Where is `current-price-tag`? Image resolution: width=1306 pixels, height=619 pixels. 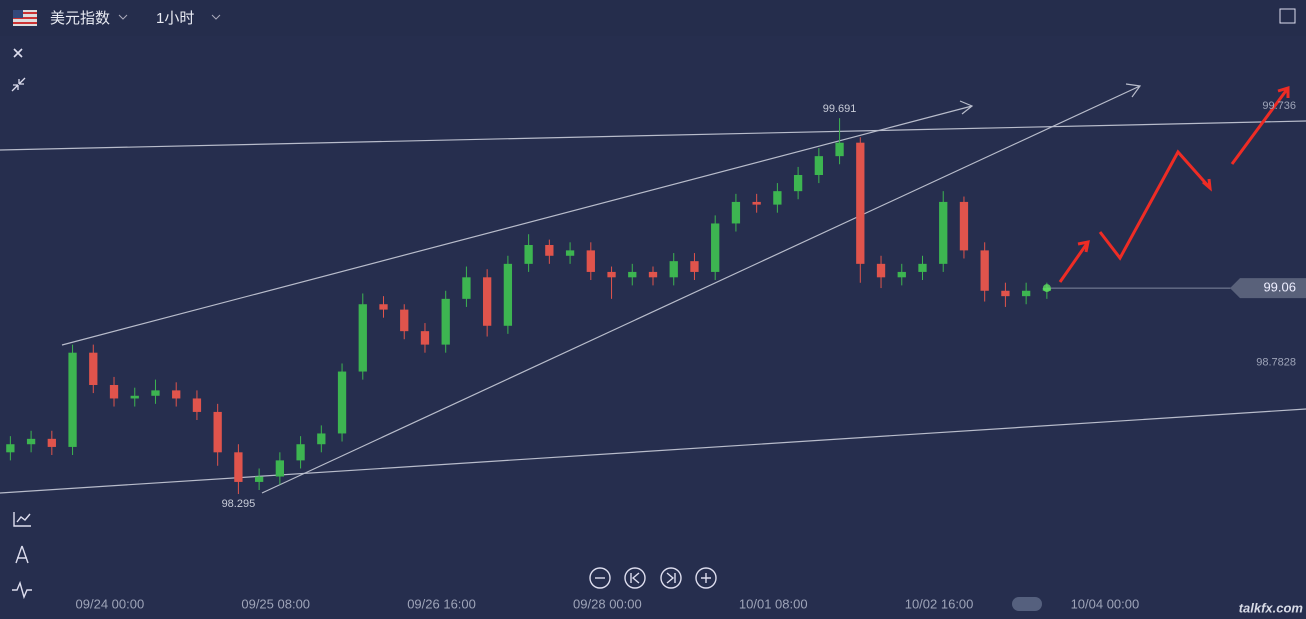 current-price-tag is located at coordinates (1268, 288).